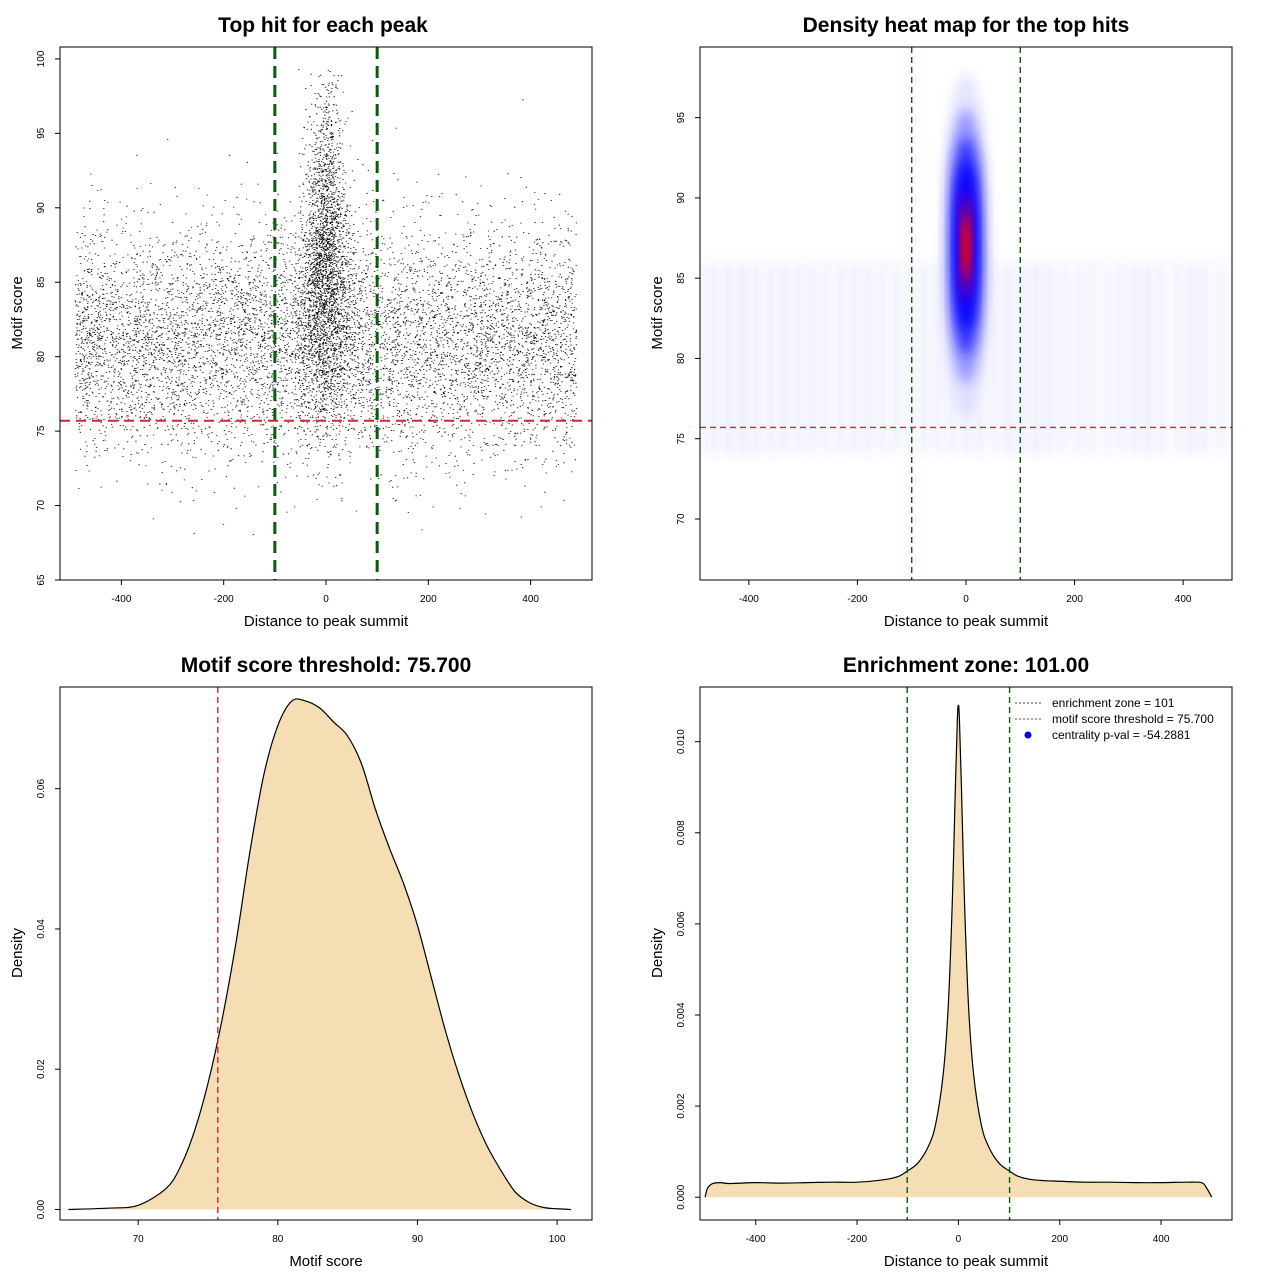 The height and width of the screenshot is (1280, 1280). Describe the element at coordinates (681, 832) in the screenshot. I see `y-tick-label: 0.008` at that location.